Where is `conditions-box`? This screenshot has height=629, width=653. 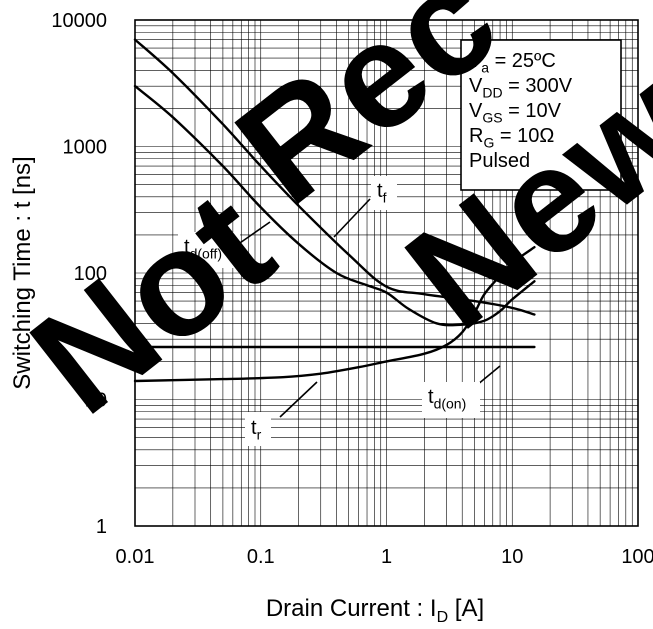 conditions-box is located at coordinates (541, 115).